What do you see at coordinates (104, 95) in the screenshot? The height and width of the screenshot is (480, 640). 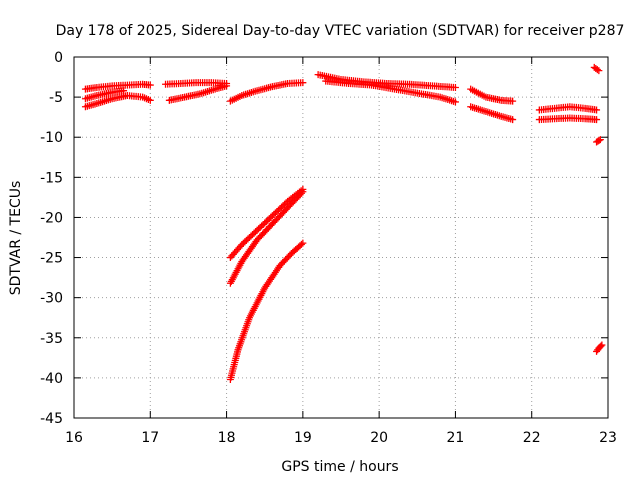 I see `series-band-16-17c` at bounding box center [104, 95].